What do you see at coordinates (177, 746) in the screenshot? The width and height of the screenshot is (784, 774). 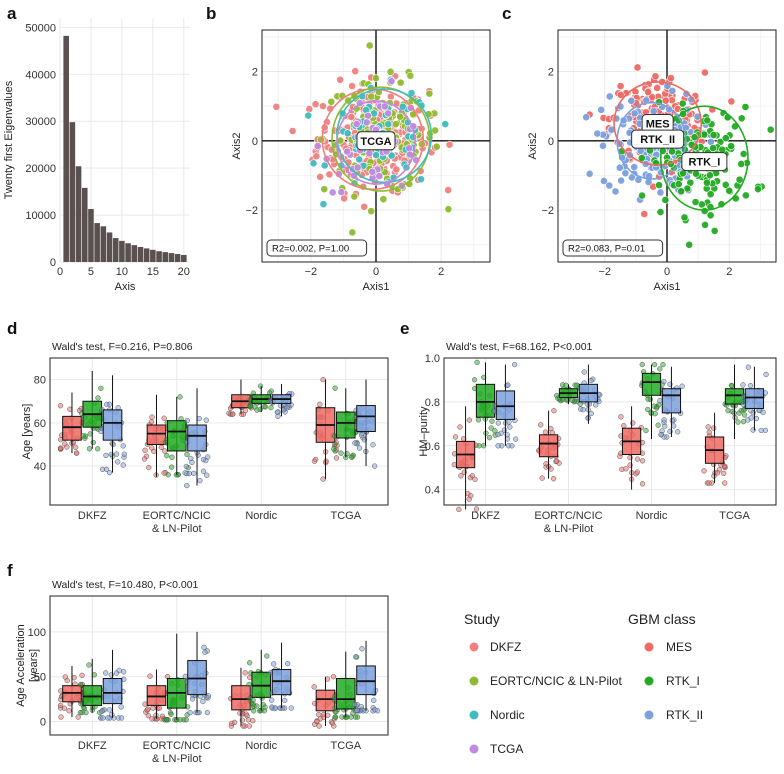 I see `f-category-label: EORTC/NCIC` at bounding box center [177, 746].